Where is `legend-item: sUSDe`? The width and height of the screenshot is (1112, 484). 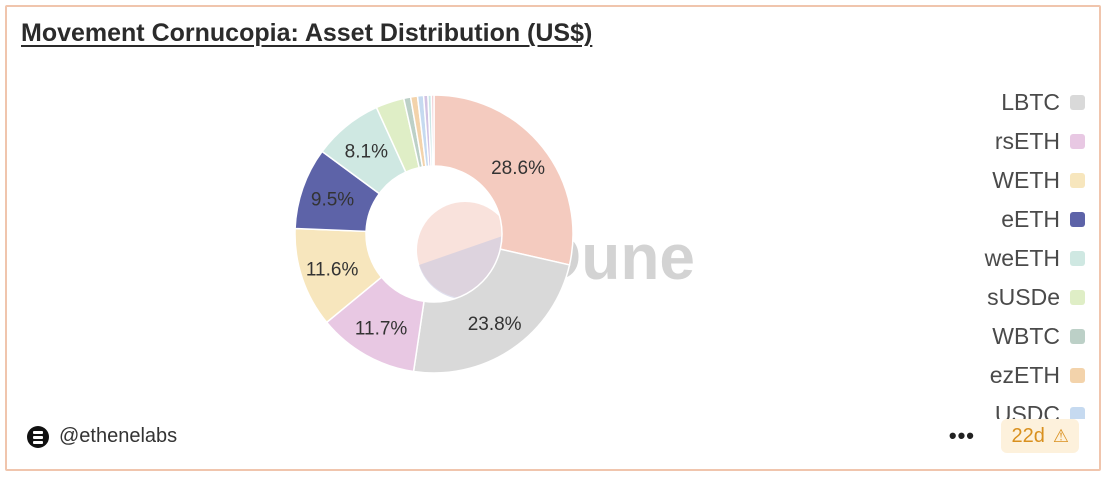
legend-item: sUSDe is located at coordinates (1005, 297).